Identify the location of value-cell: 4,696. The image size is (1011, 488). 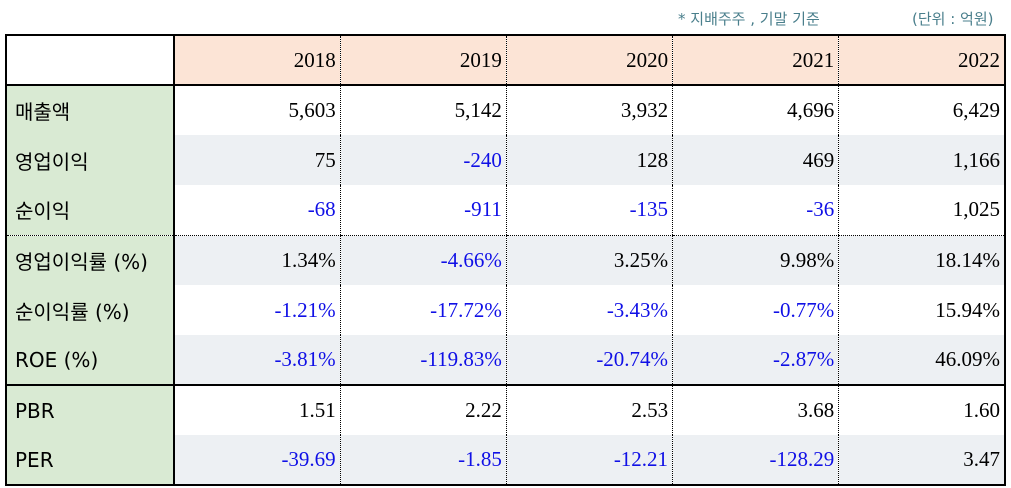
(755, 110).